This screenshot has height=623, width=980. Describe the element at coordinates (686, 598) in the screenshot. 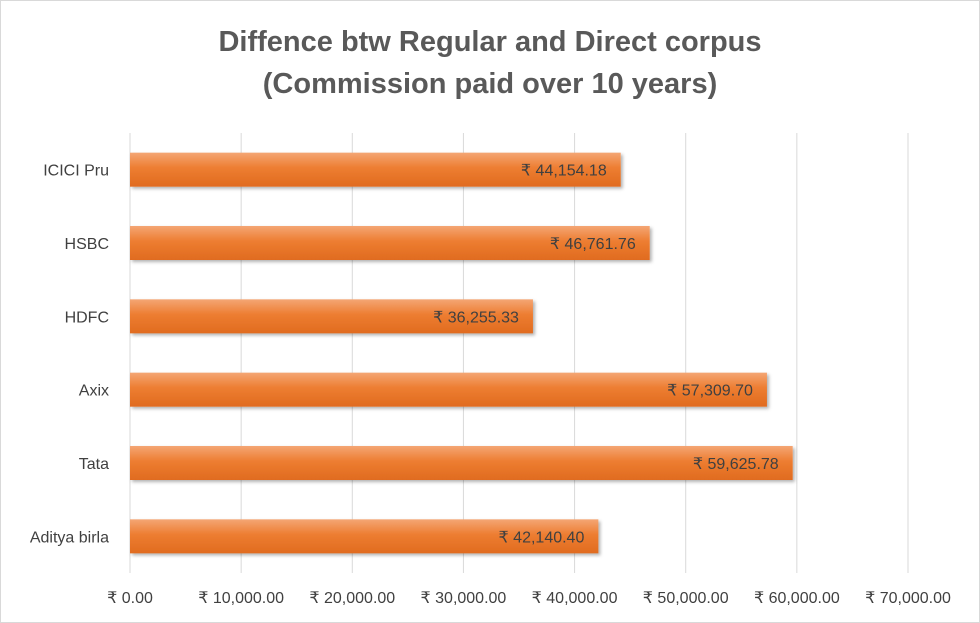

I see `x-tick-label: ₹ 50,000.00` at that location.